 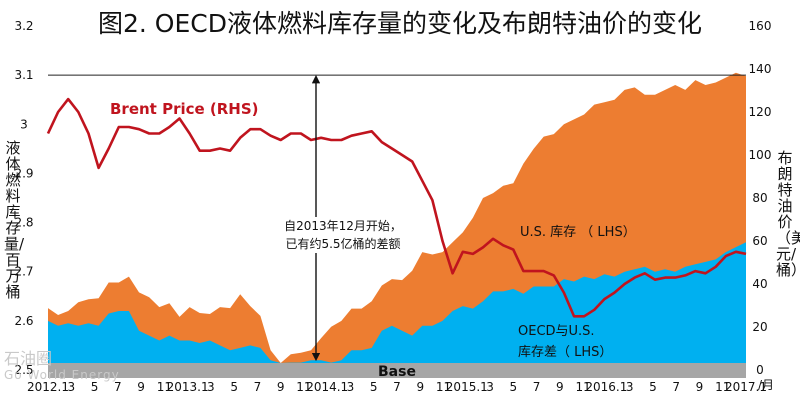 I want to click on gap-annotation-line2: 已有约5.5亿桶的差额, so click(x=343, y=244).